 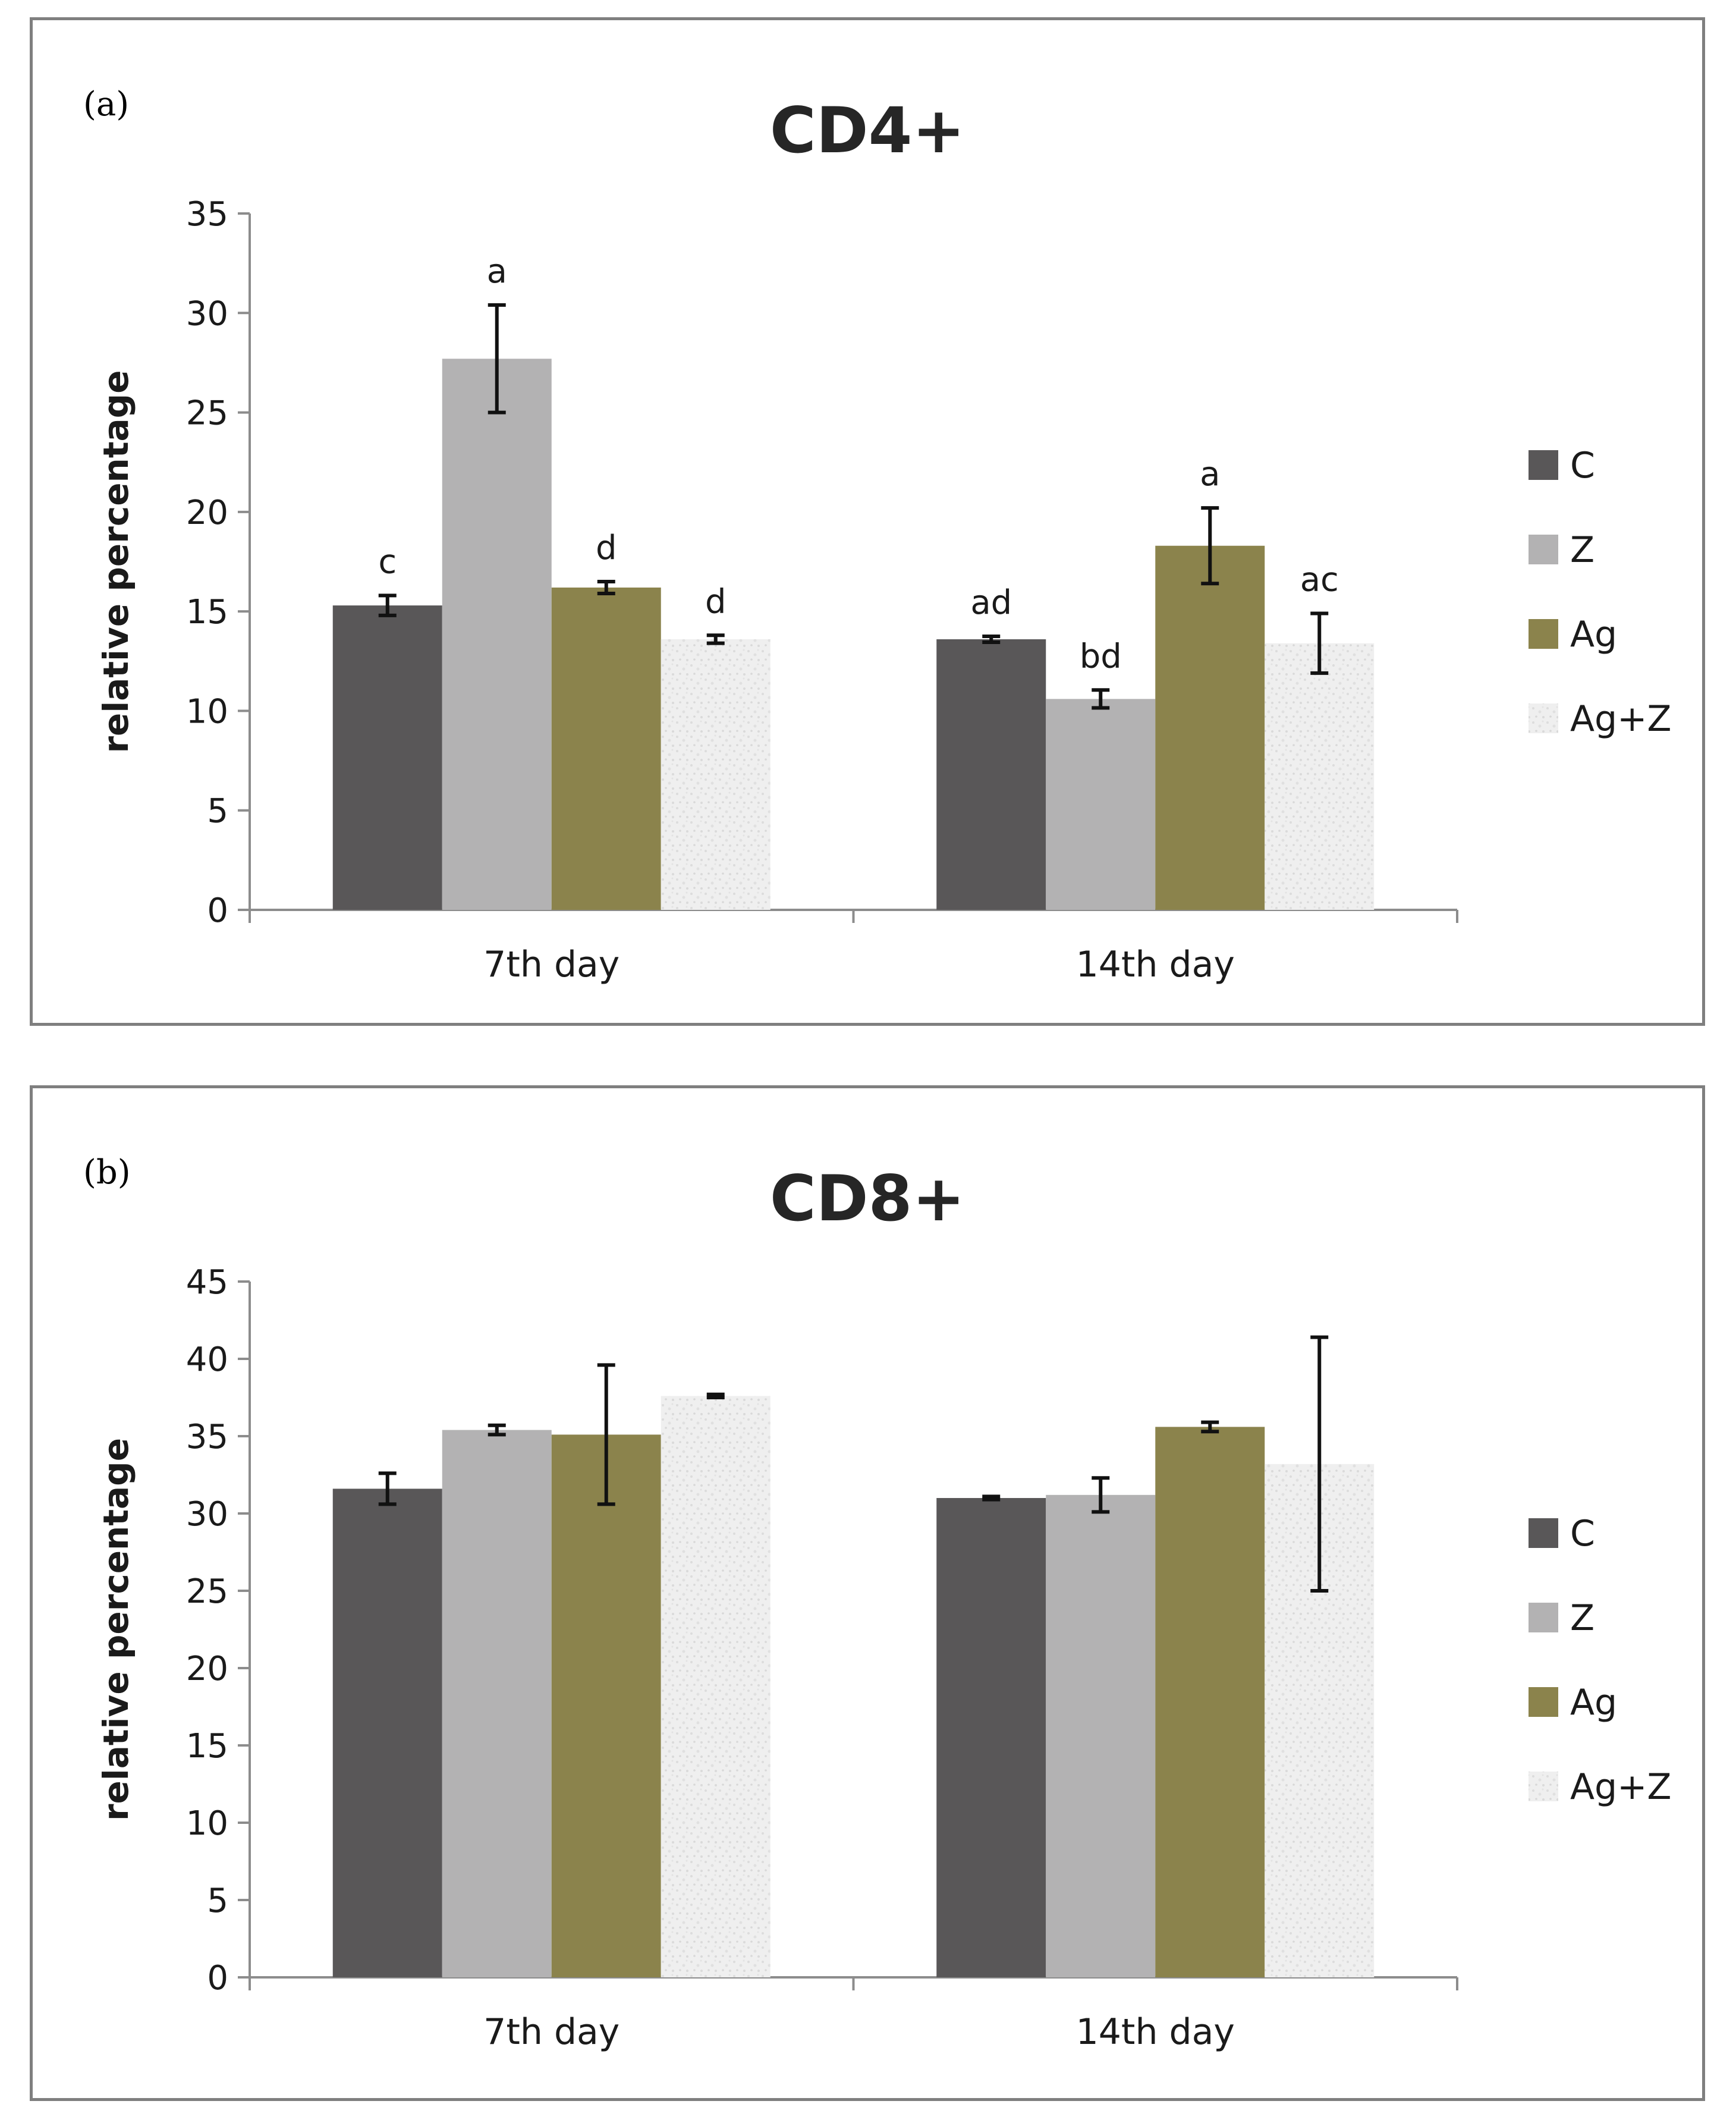 I want to click on cd4-category-label: 14th day, so click(x=1155, y=964).